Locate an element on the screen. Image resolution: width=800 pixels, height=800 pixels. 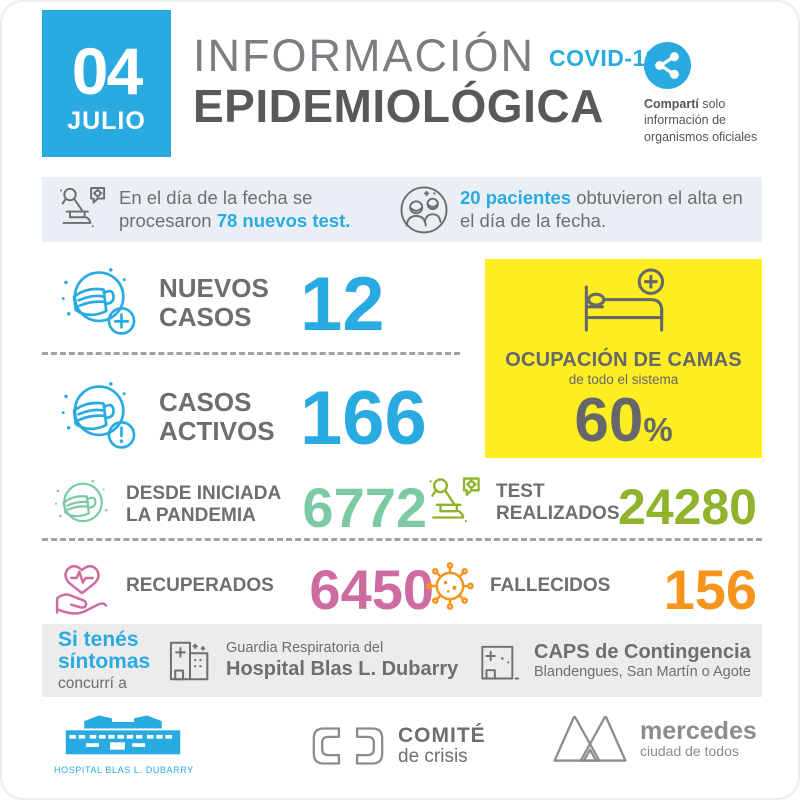
heart-in-hand-icon is located at coordinates (82, 586).